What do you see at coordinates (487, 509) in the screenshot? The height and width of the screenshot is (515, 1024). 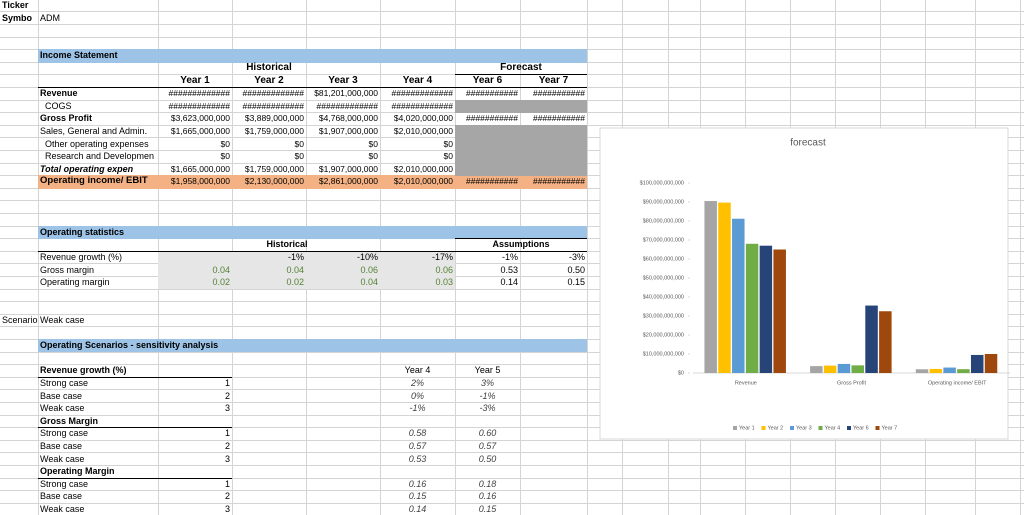 I see `value: 0.15` at bounding box center [487, 509].